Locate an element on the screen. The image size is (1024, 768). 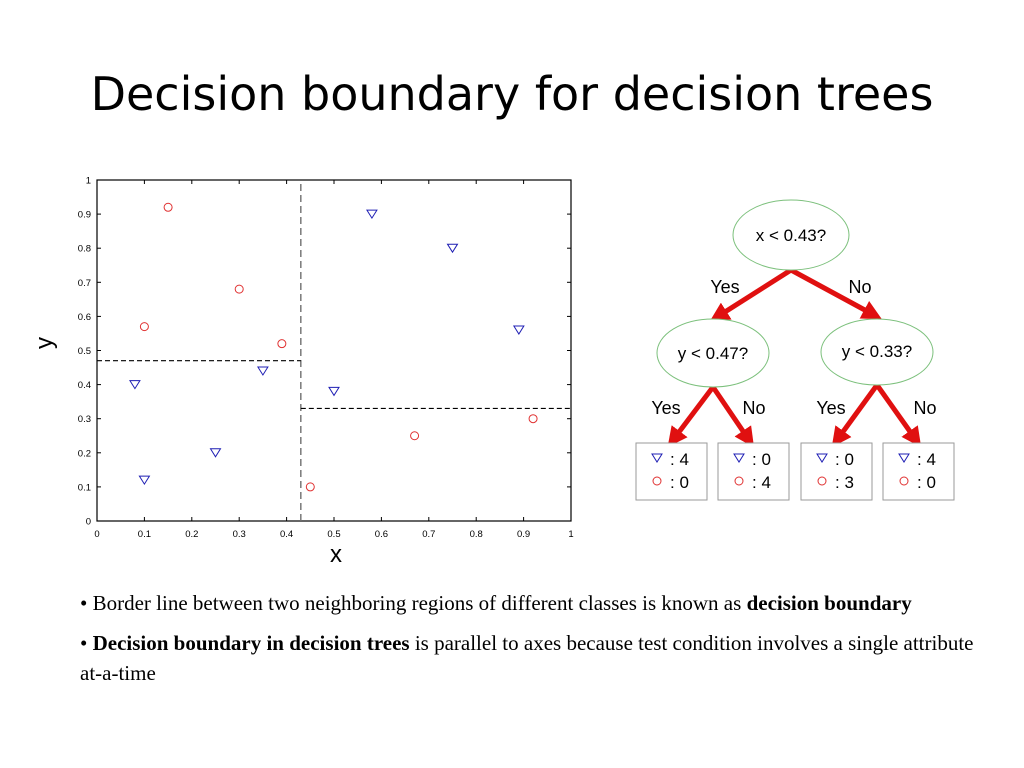
y-tick-label: 0.4 is located at coordinates (84, 385).